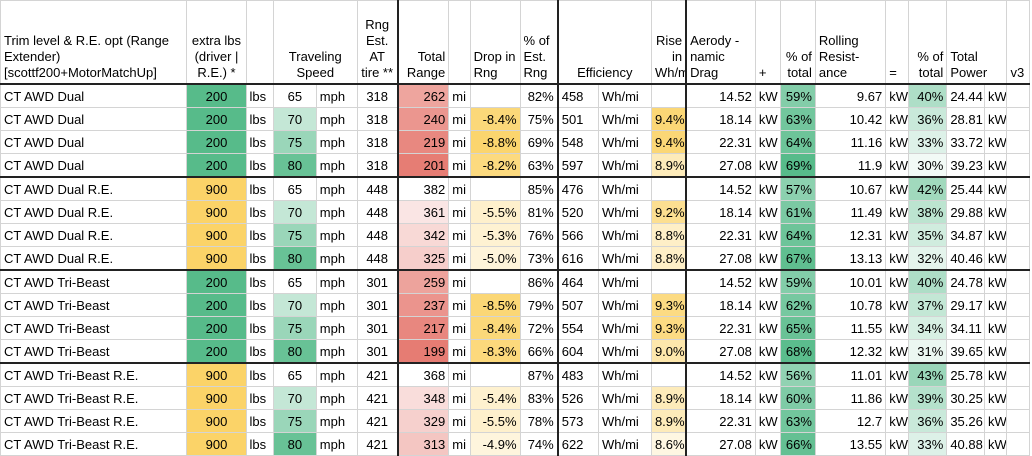  What do you see at coordinates (216, 444) in the screenshot?
I see `cell-extra-lbs: 900` at bounding box center [216, 444].